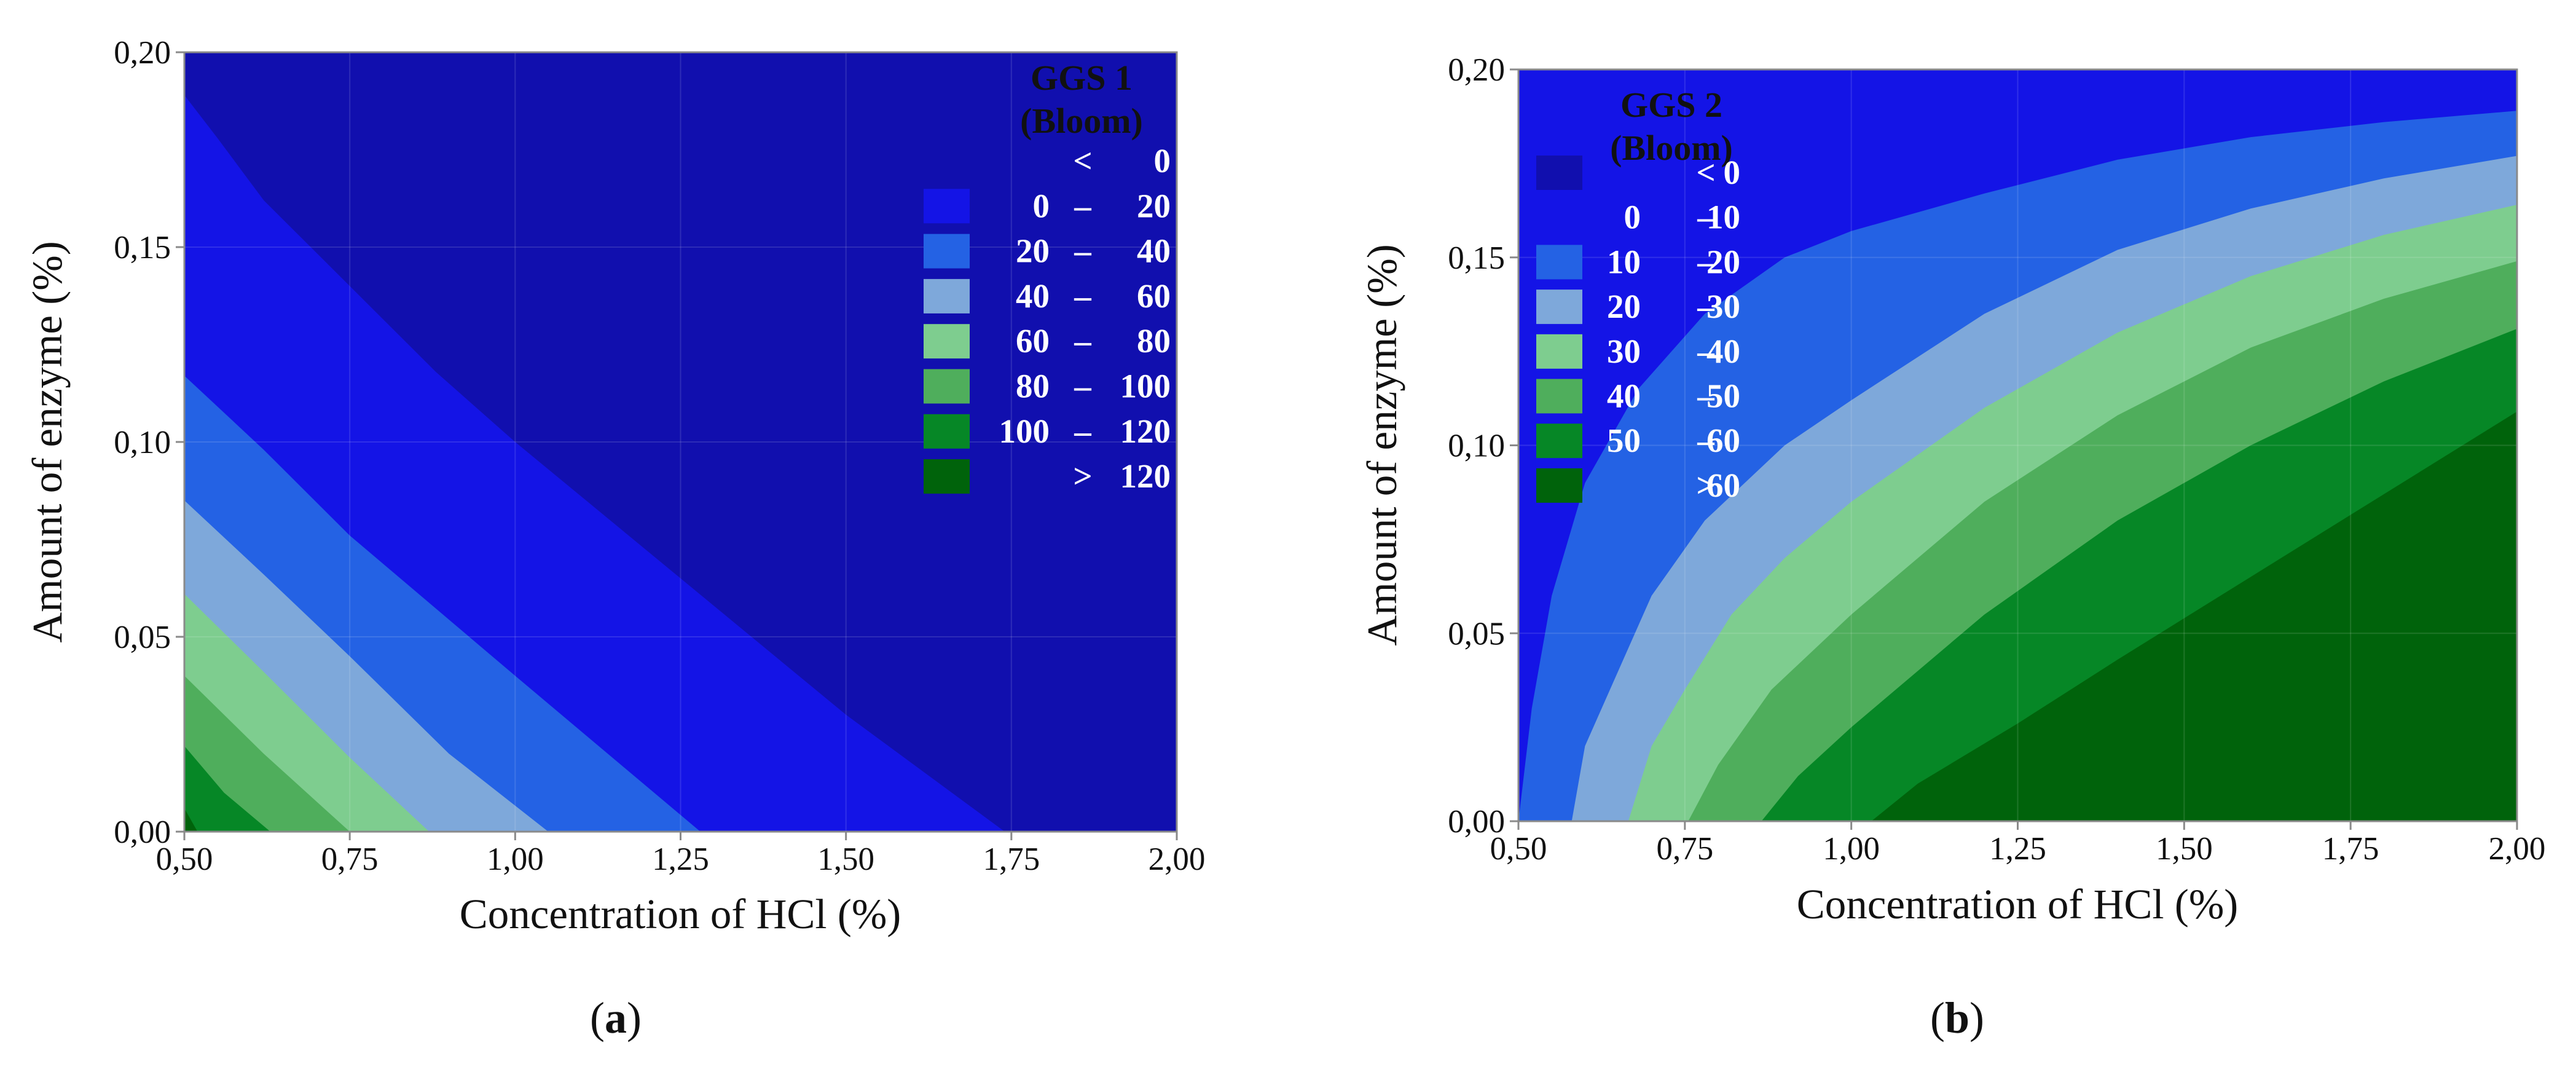  Describe the element at coordinates (1082, 160) in the screenshot. I see `panel-a-legend-operator-0: <` at that location.